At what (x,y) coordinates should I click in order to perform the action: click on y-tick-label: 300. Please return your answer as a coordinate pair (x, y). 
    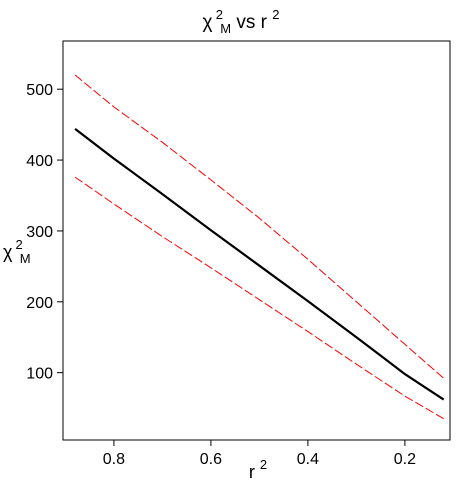
    Looking at the image, I should click on (39, 232).